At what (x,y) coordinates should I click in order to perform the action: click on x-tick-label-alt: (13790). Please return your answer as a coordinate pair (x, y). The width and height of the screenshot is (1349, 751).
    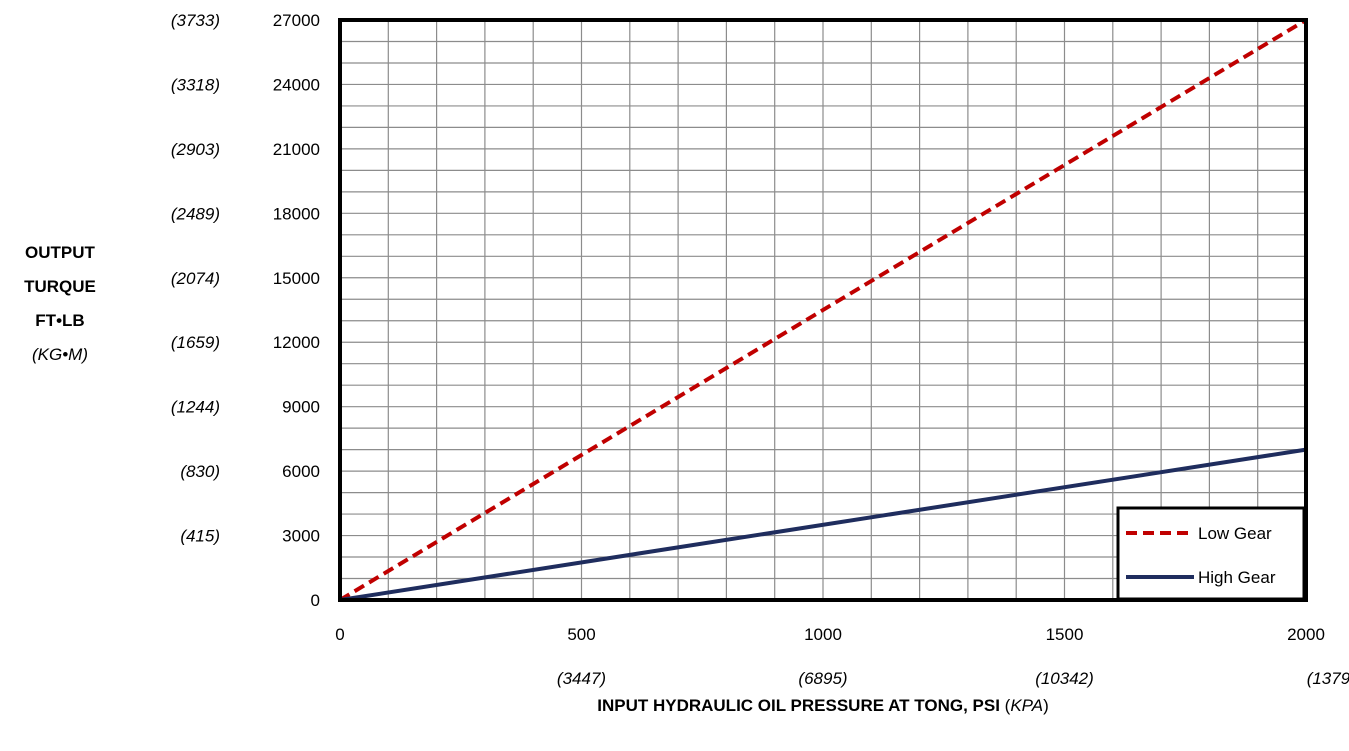
    Looking at the image, I should click on (1328, 678).